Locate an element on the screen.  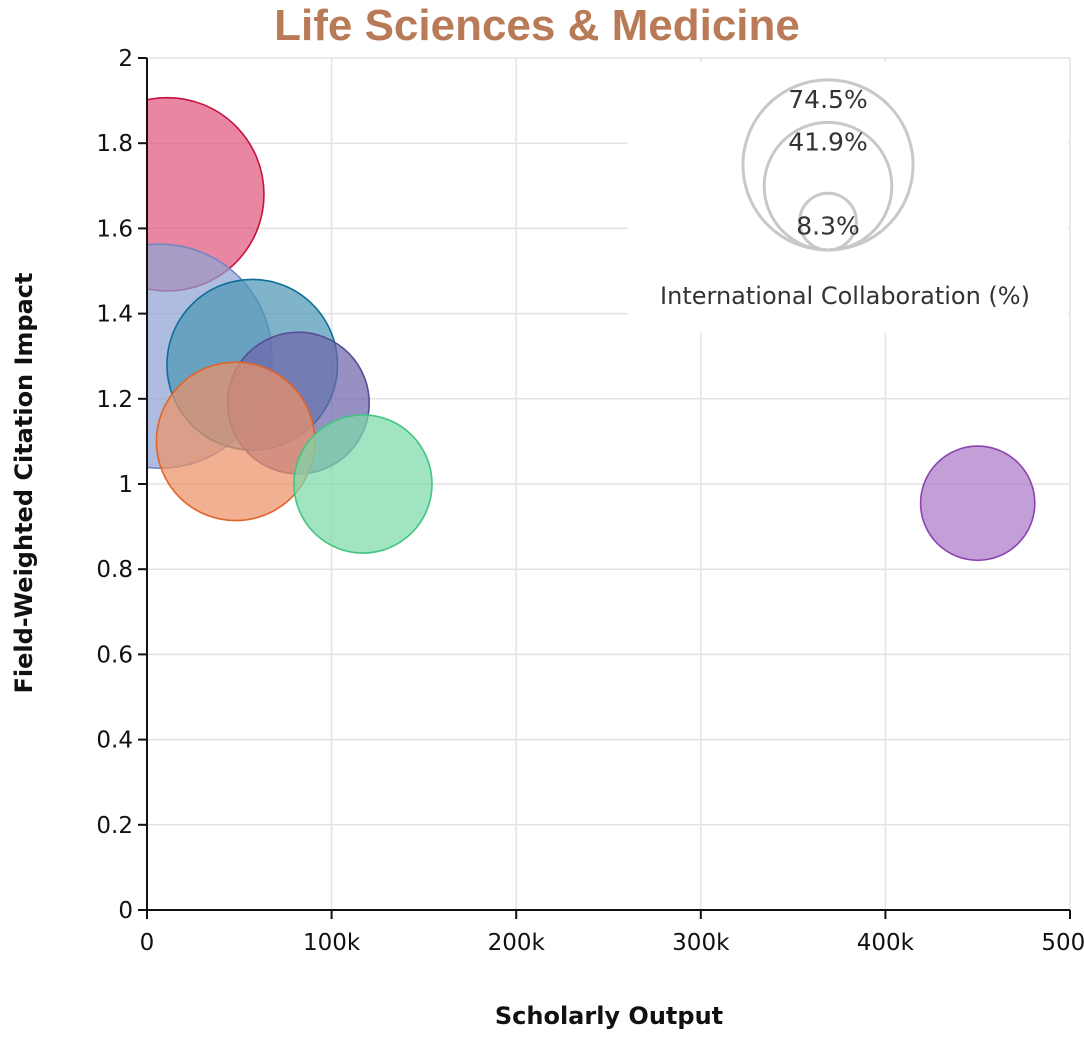
legend-panel is located at coordinates (848, 197).